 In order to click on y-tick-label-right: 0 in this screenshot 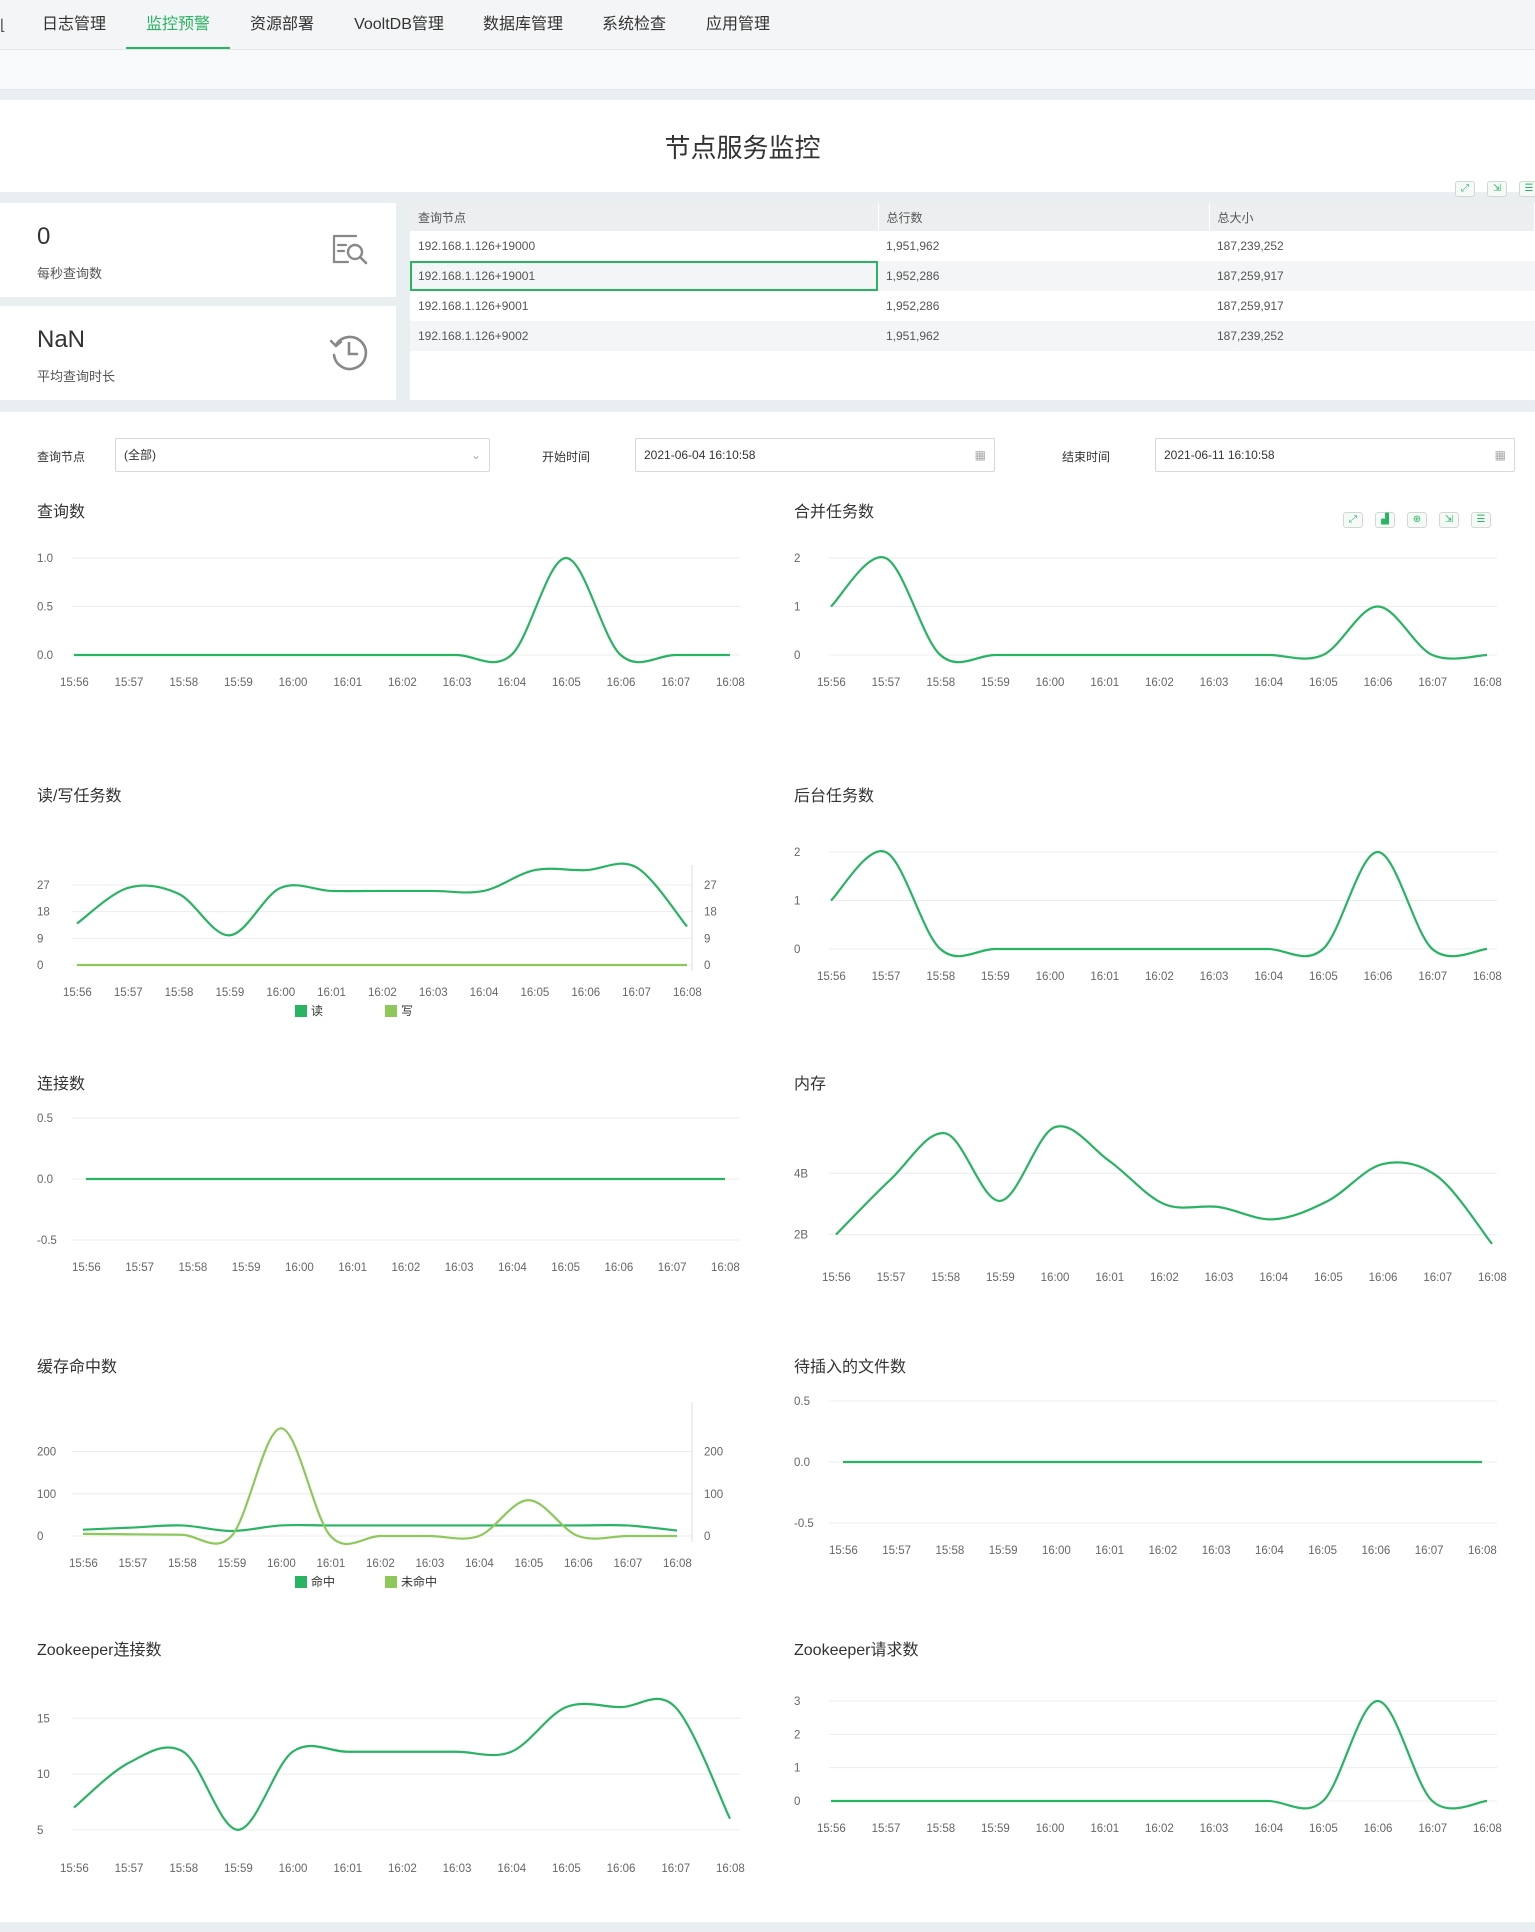, I will do `click(707, 1537)`.